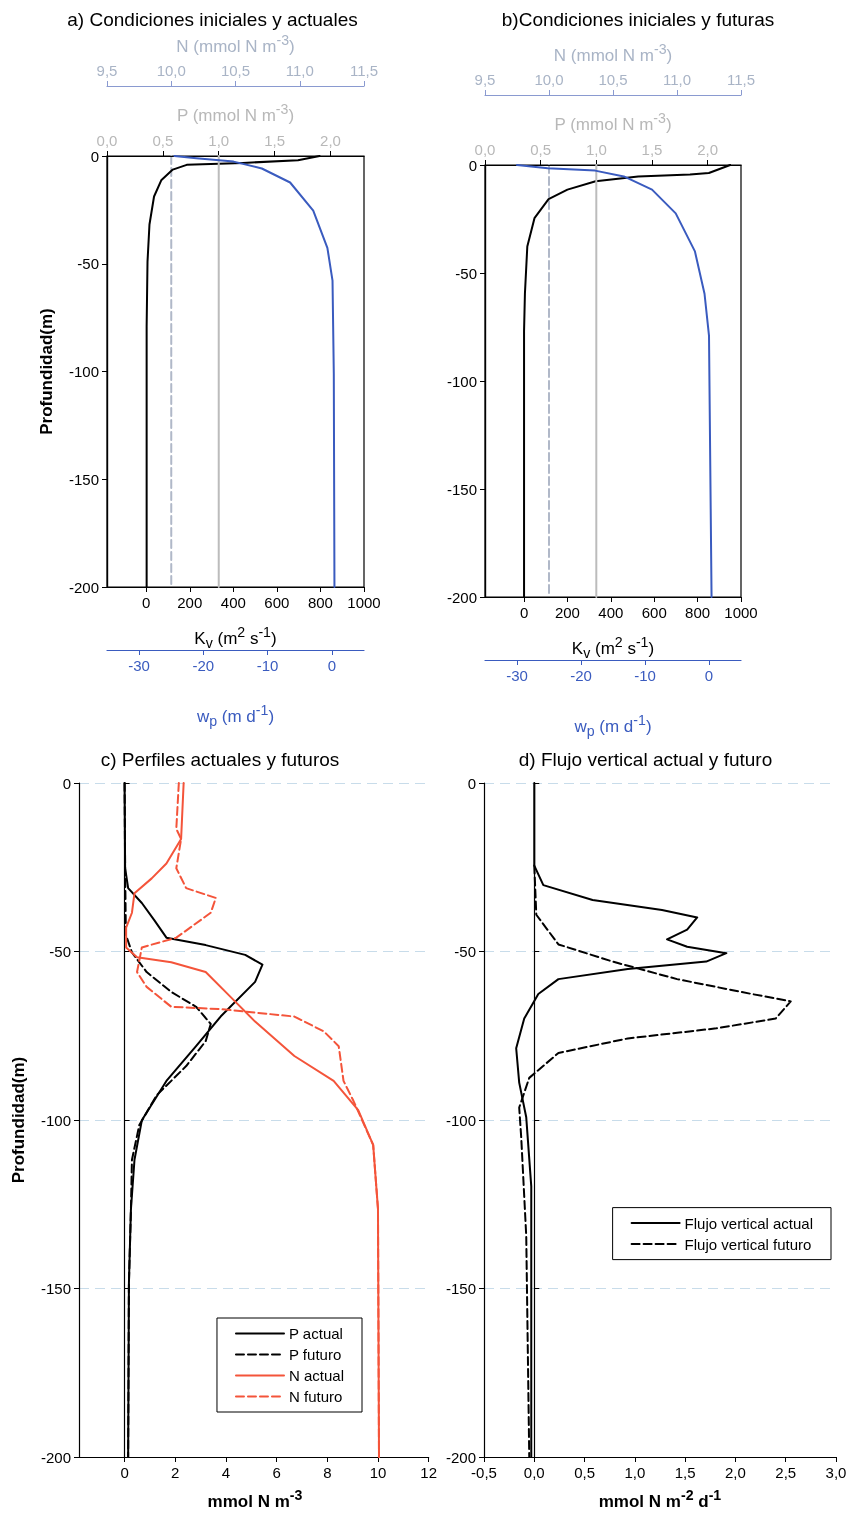 This screenshot has width=851, height=1514. Describe the element at coordinates (534, 1472) in the screenshot. I see `x-tick-label: 0,0` at that location.